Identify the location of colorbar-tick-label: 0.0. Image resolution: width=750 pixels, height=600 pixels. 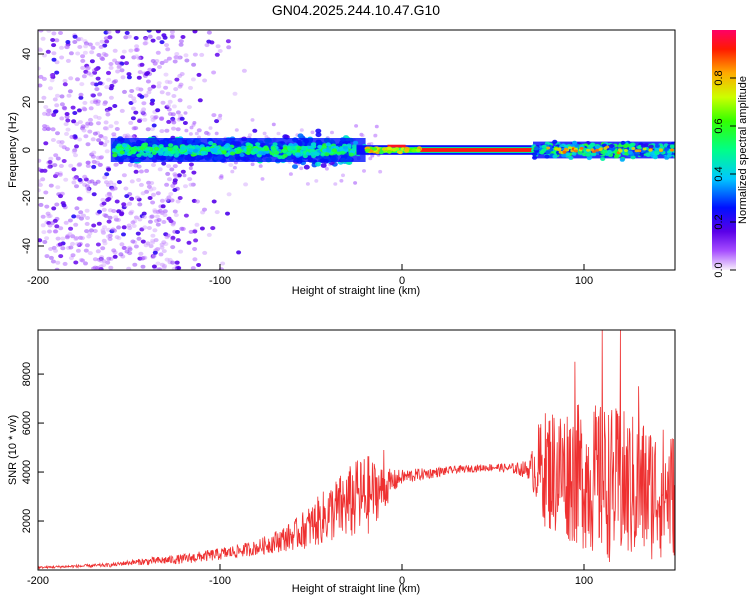
(719, 269).